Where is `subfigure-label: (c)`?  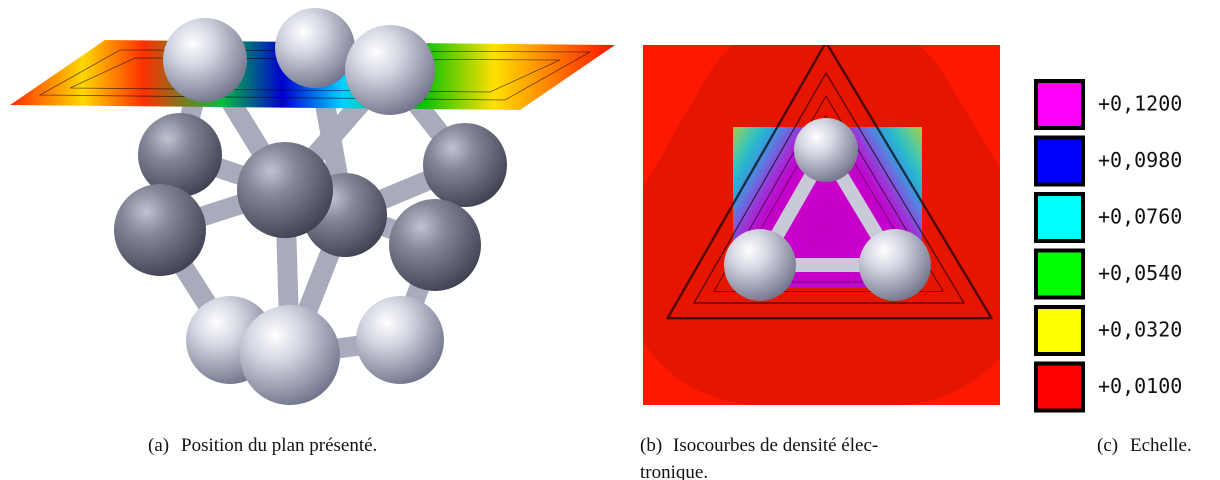 subfigure-label: (c) is located at coordinates (1107, 445).